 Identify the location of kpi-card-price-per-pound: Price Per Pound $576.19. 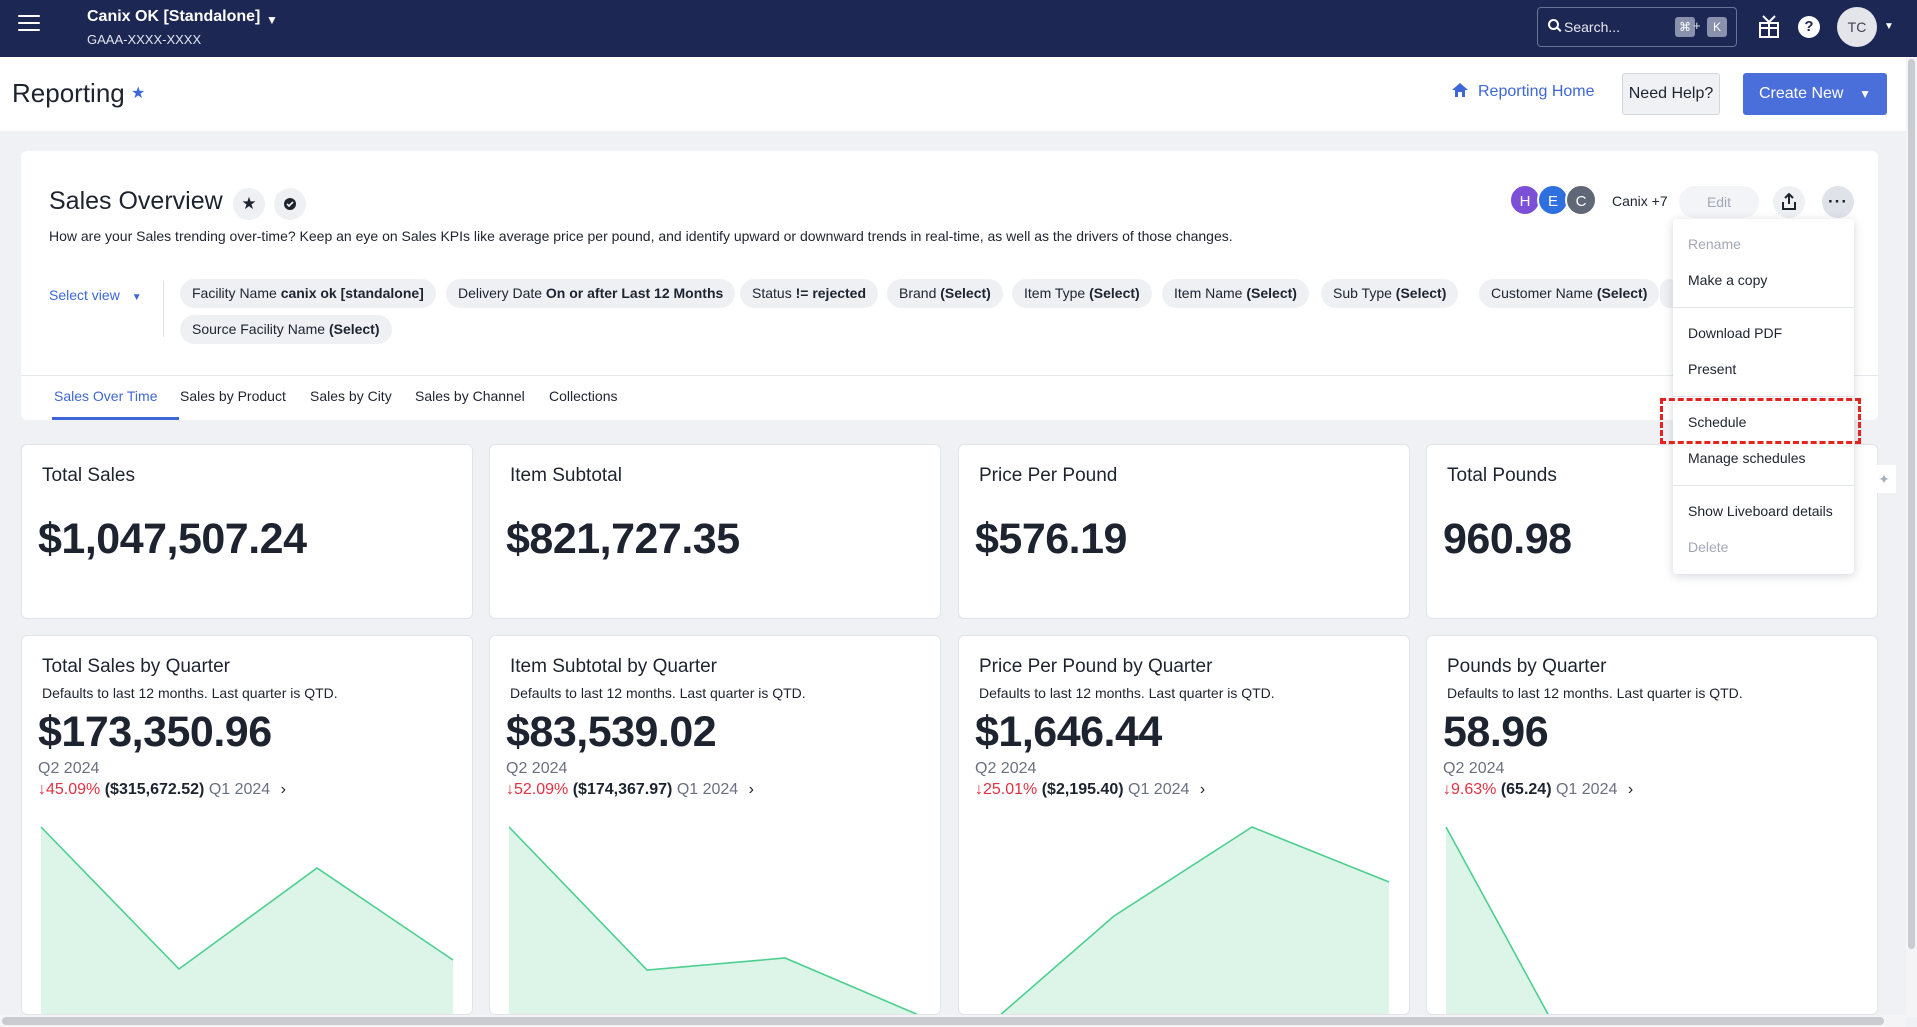
(1184, 531).